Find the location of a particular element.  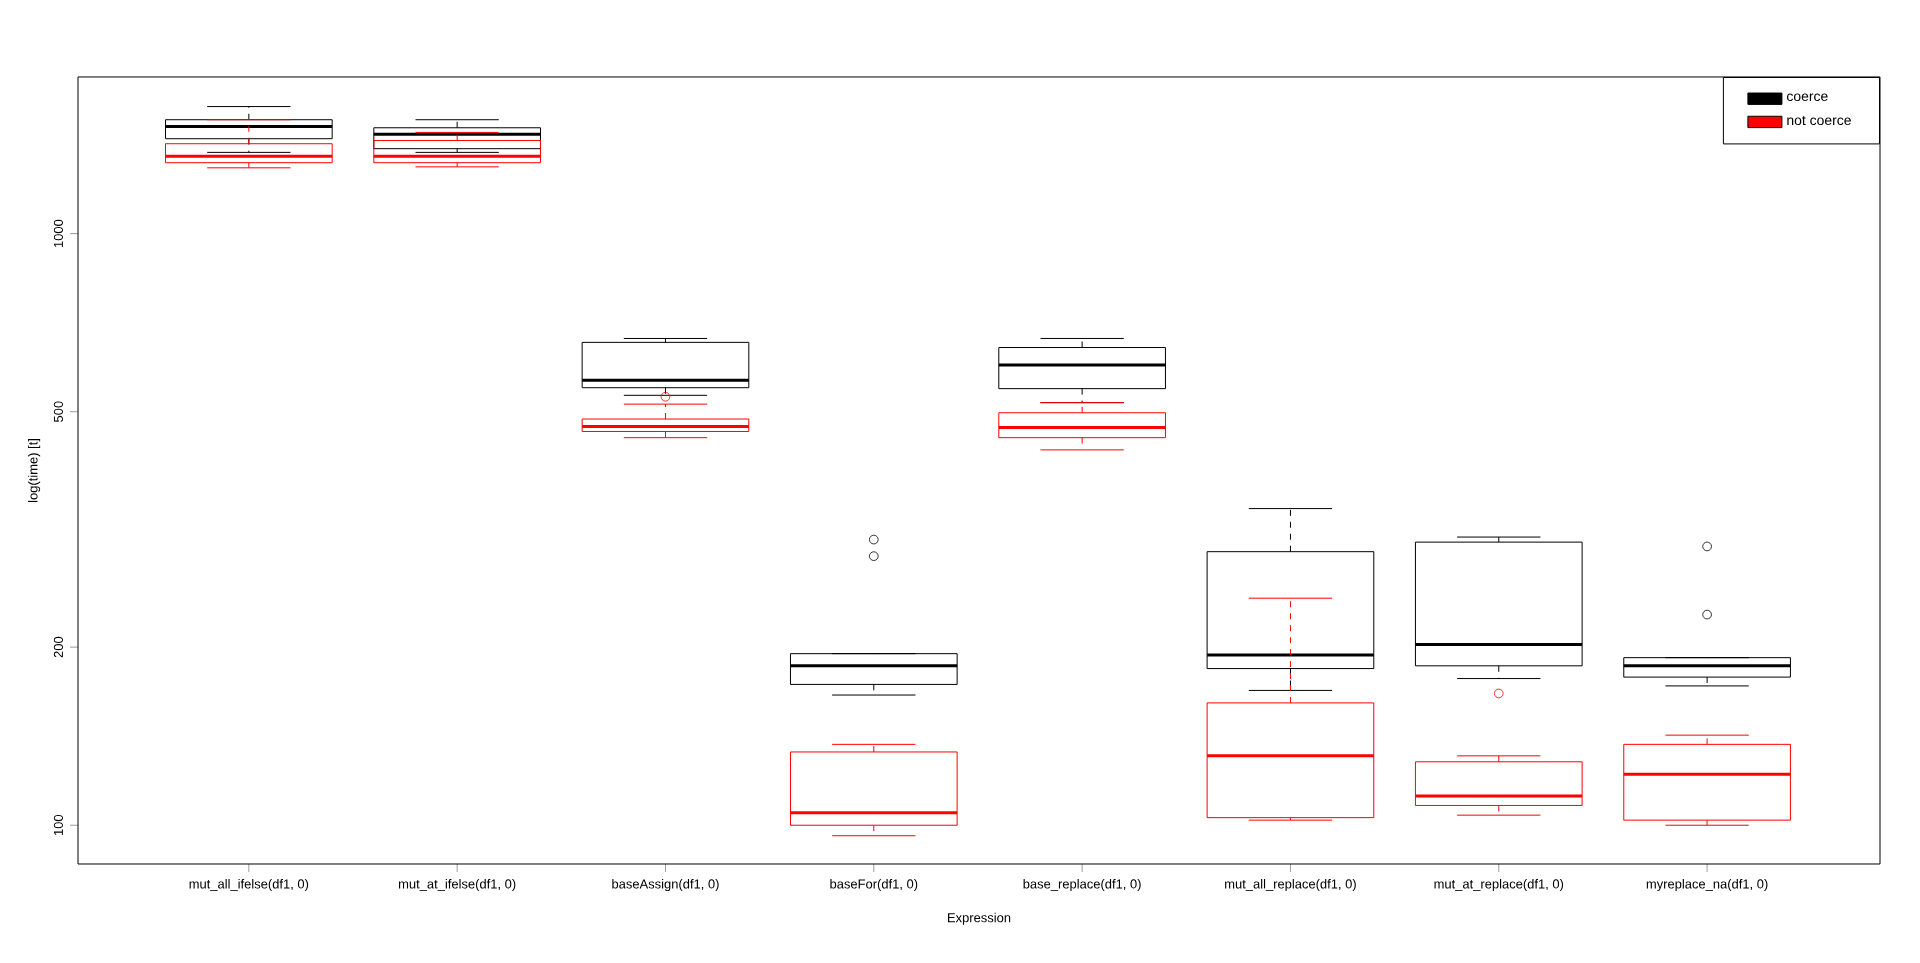

y-tick-label: 100 is located at coordinates (58, 825).